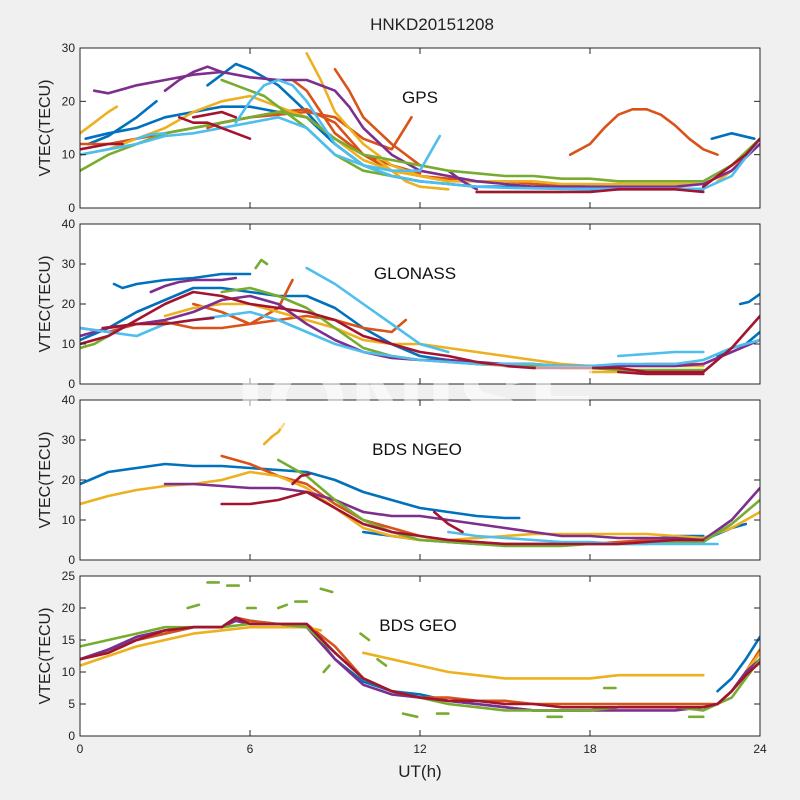 The image size is (800, 800). What do you see at coordinates (420, 749) in the screenshot?
I see `x-tick-label: 12` at bounding box center [420, 749].